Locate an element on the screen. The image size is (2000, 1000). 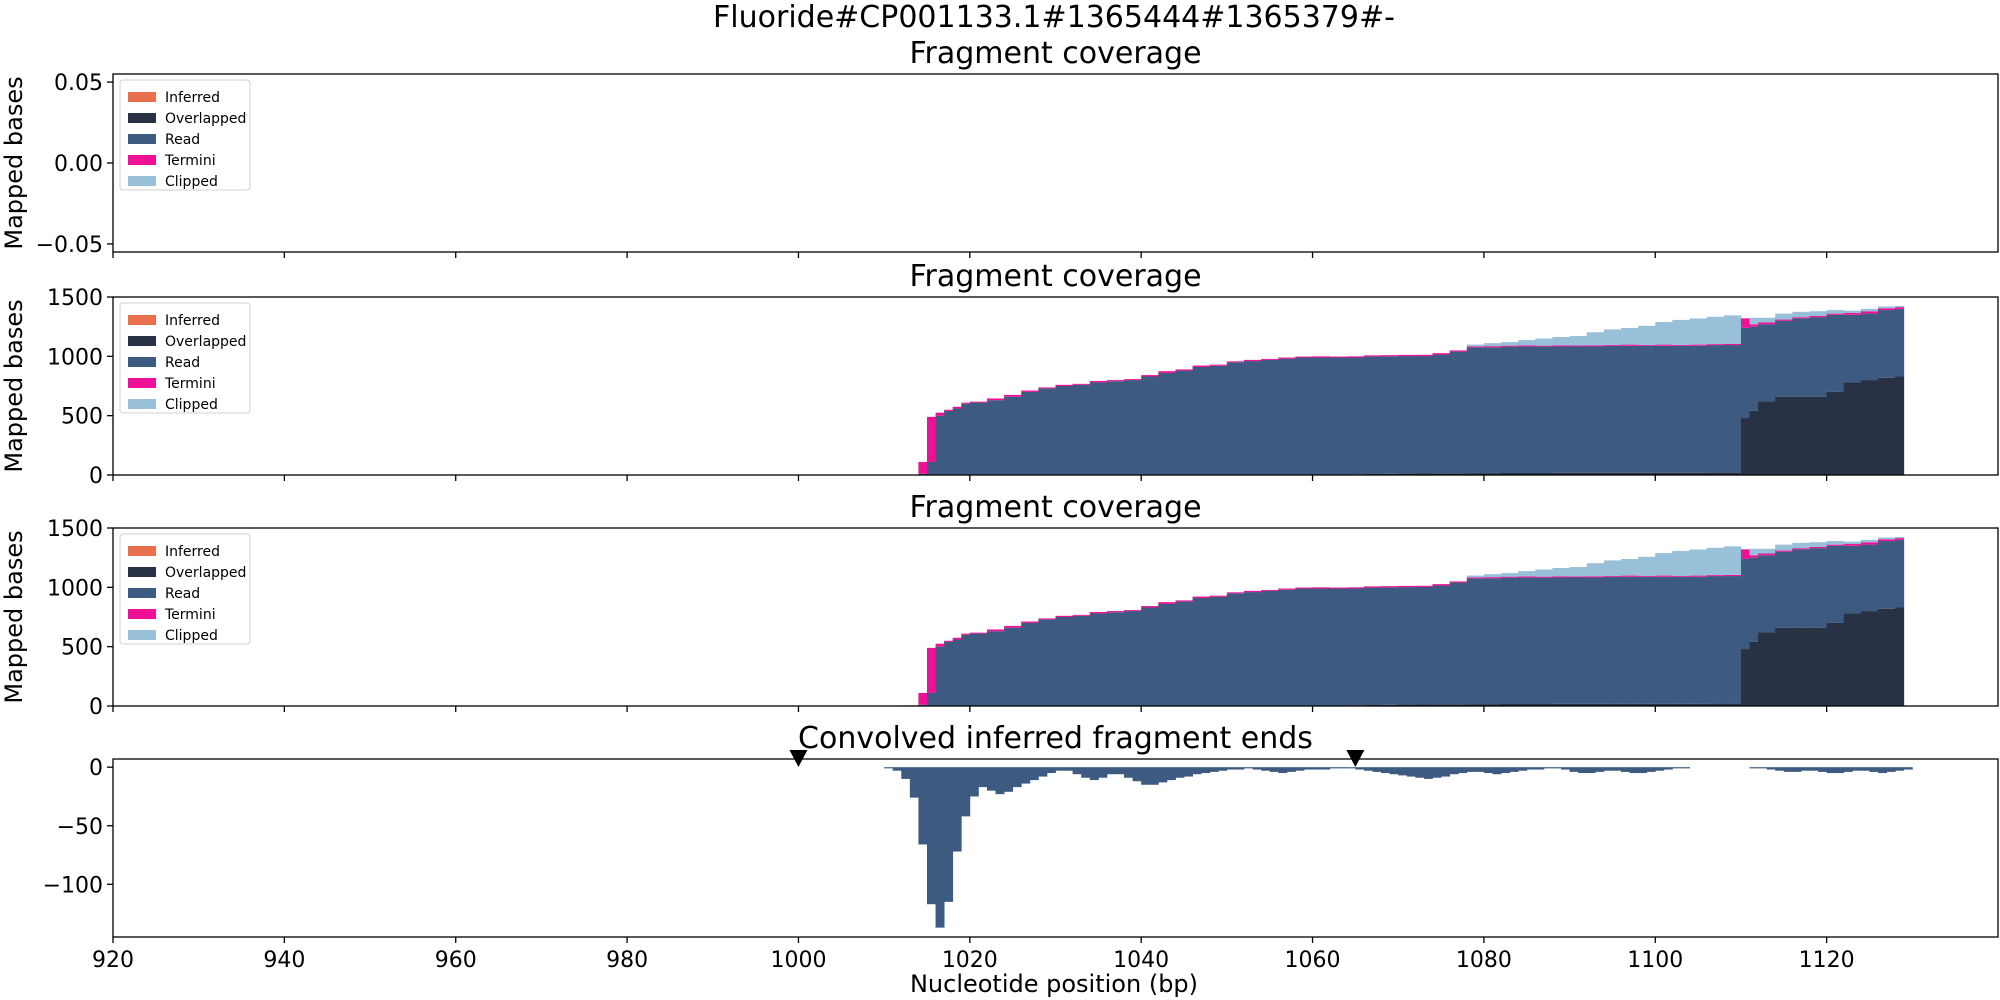
panel-title: Fragment coverage is located at coordinates (1055, 276).